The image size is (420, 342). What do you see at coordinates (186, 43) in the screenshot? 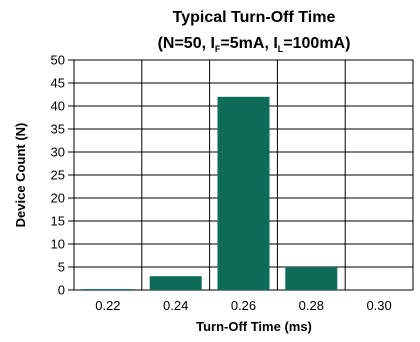
I see `subtitle-part-1: (N=50, I` at bounding box center [186, 43].